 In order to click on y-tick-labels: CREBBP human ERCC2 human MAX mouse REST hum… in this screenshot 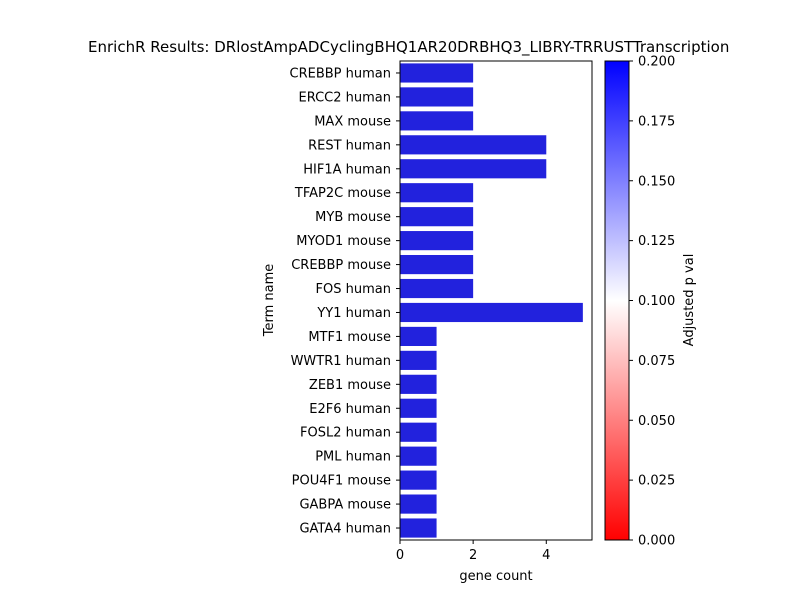, I will do `click(345, 301)`.